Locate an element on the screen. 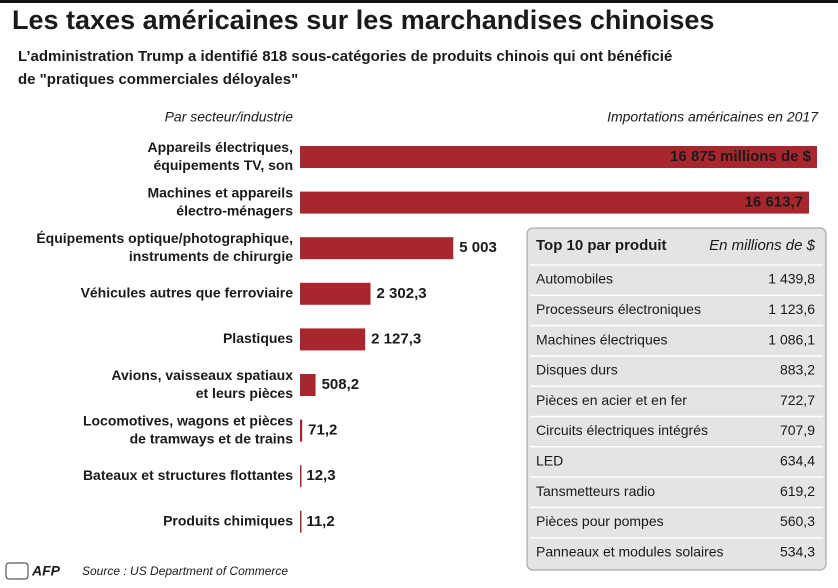 The image size is (838, 588). inset-title: Top 10 par produit is located at coordinates (601, 245).